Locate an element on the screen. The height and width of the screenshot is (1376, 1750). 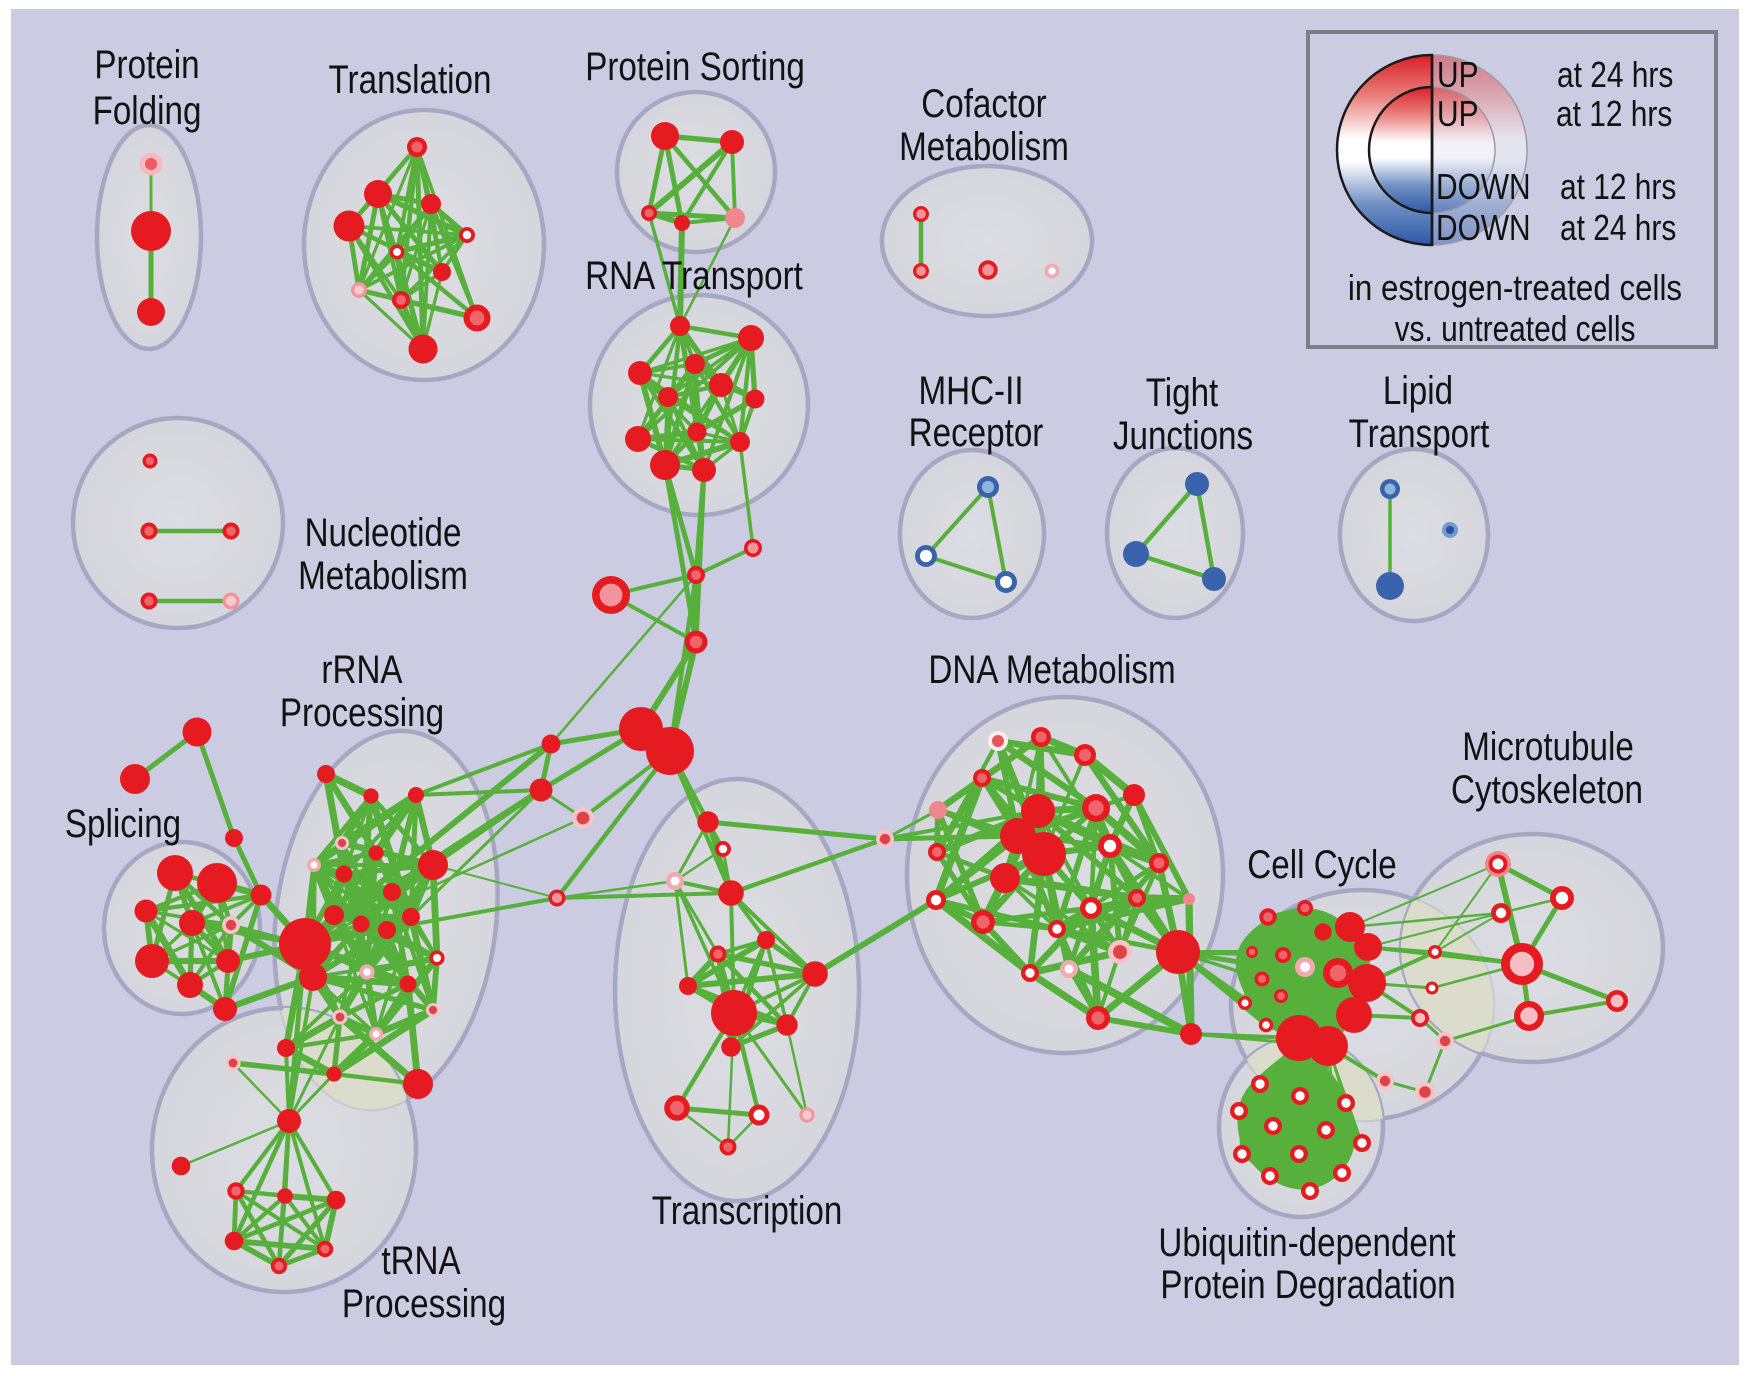
svg-text: Protein Degradation is located at coordinates (1307, 1284).